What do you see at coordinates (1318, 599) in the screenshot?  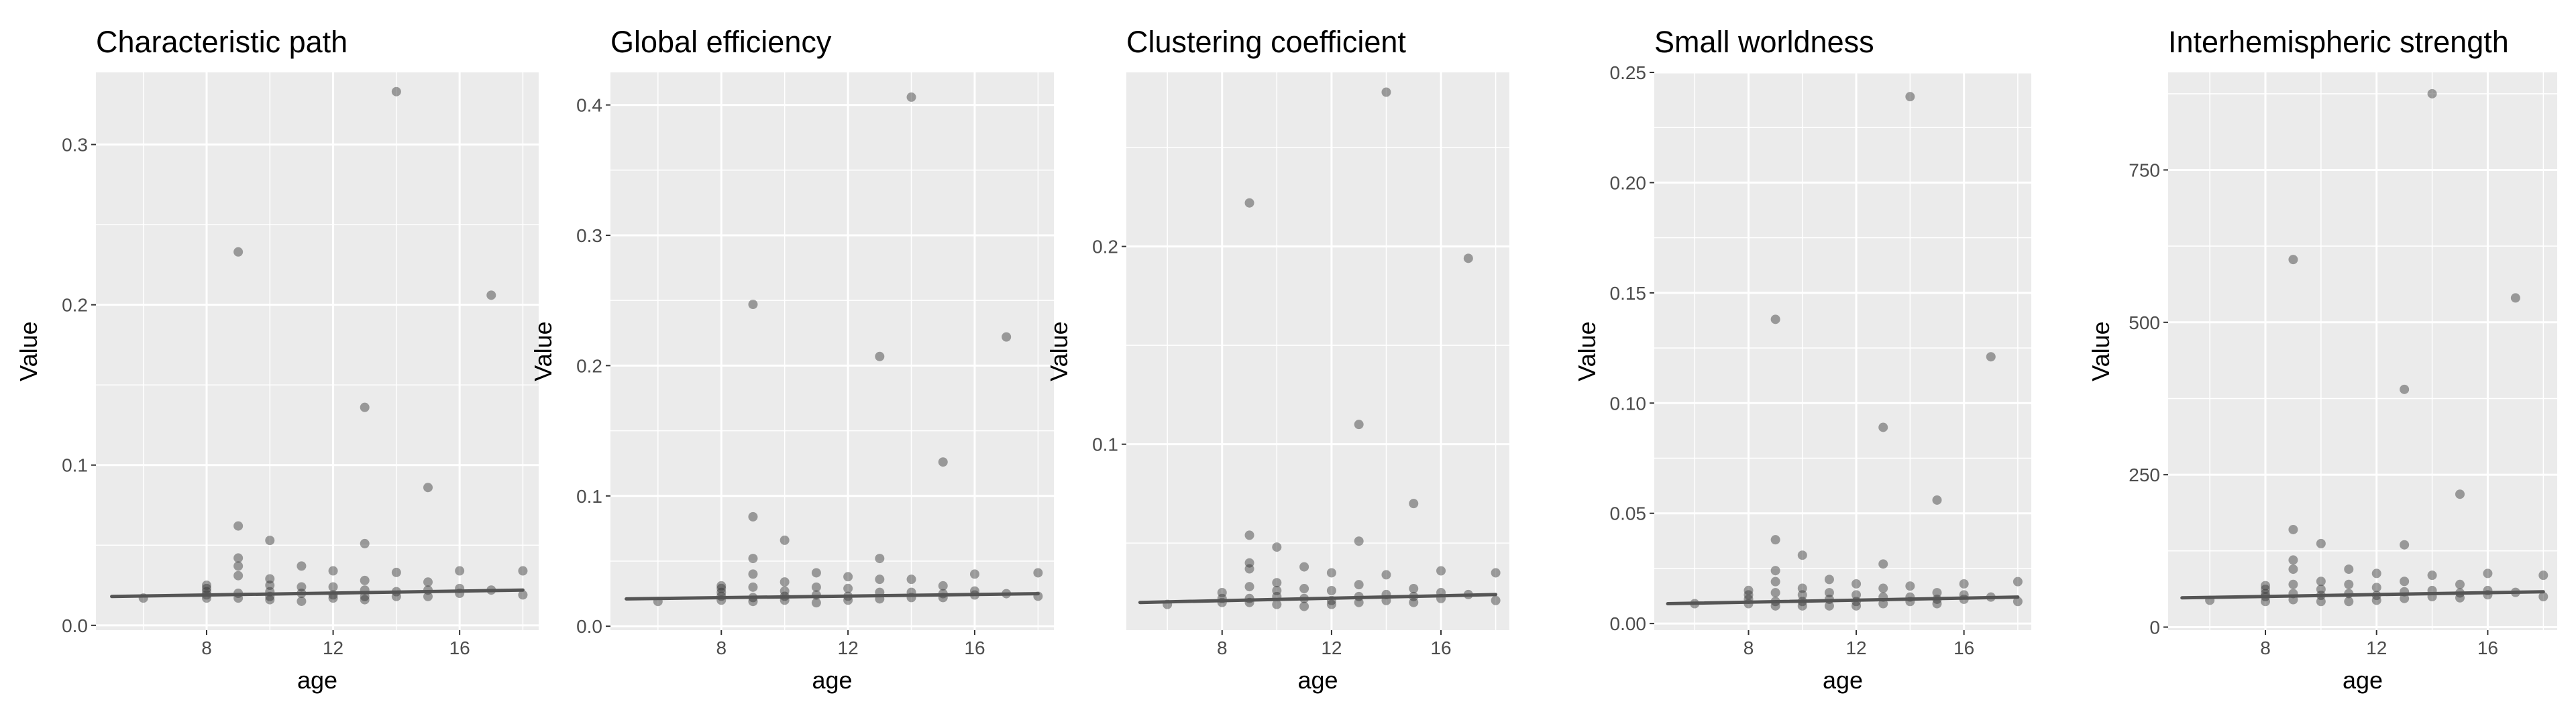 I see `trend-line` at bounding box center [1318, 599].